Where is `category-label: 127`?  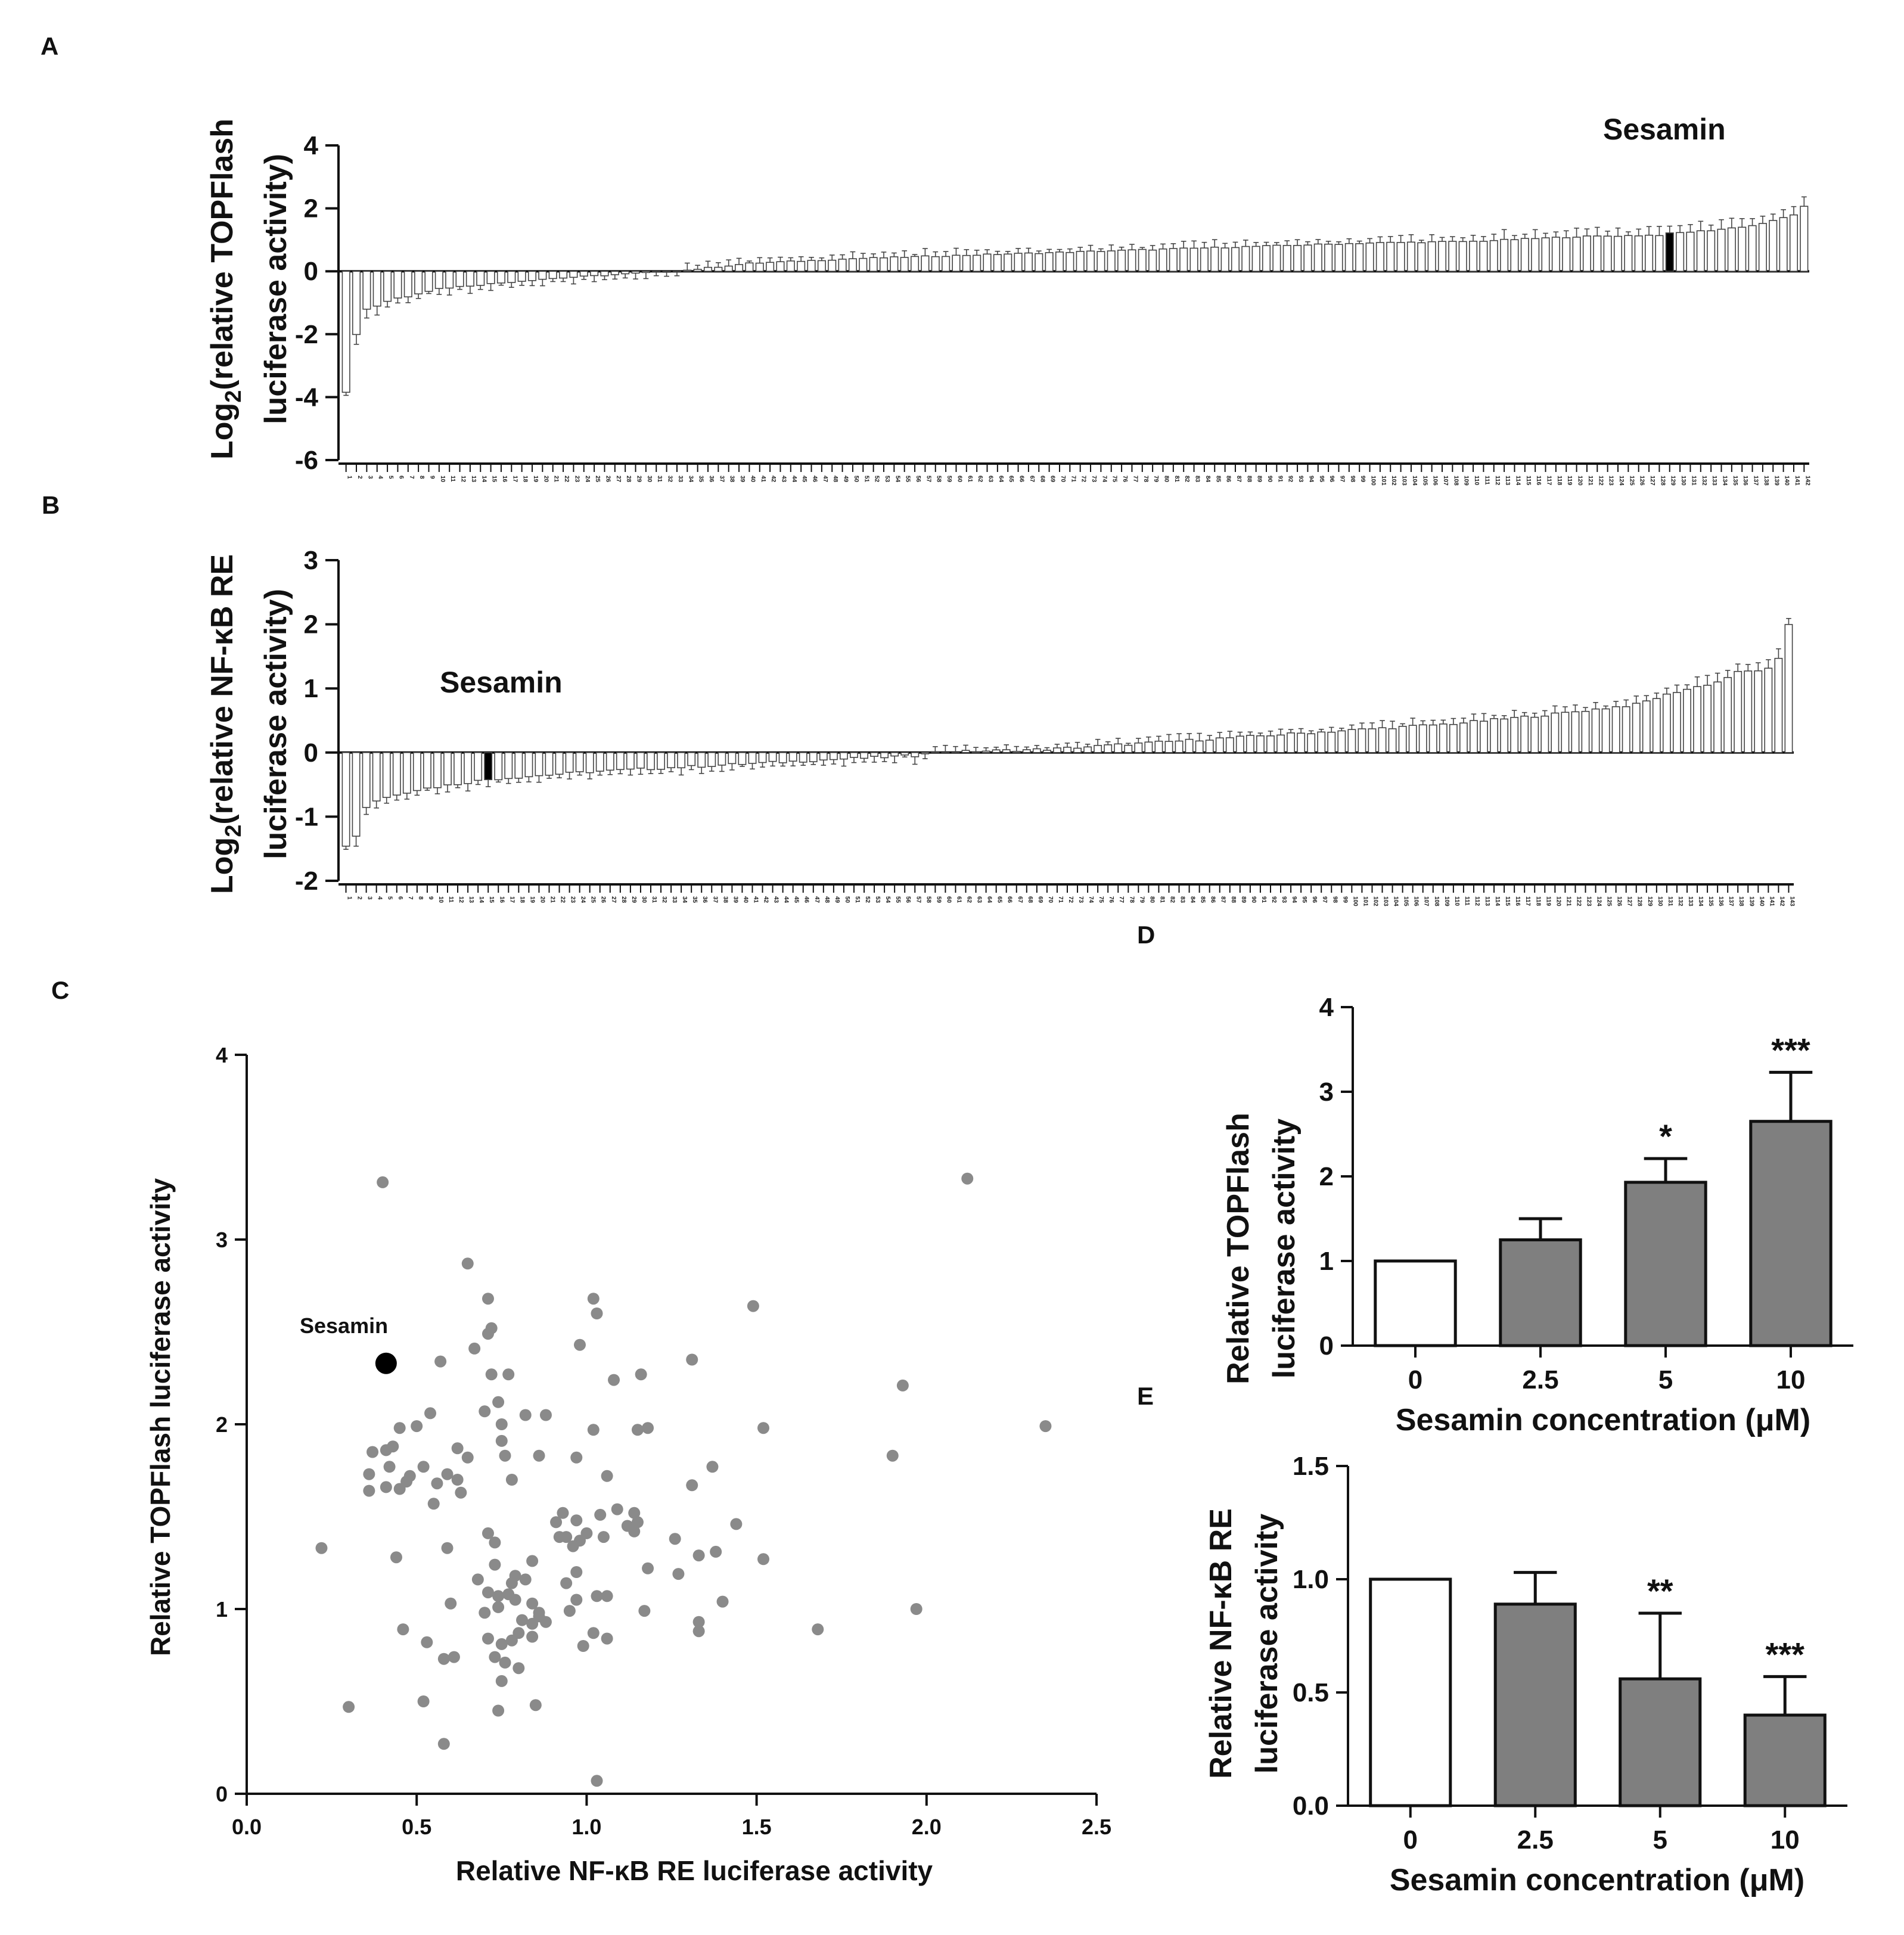
category-label: 127 is located at coordinates (1652, 481).